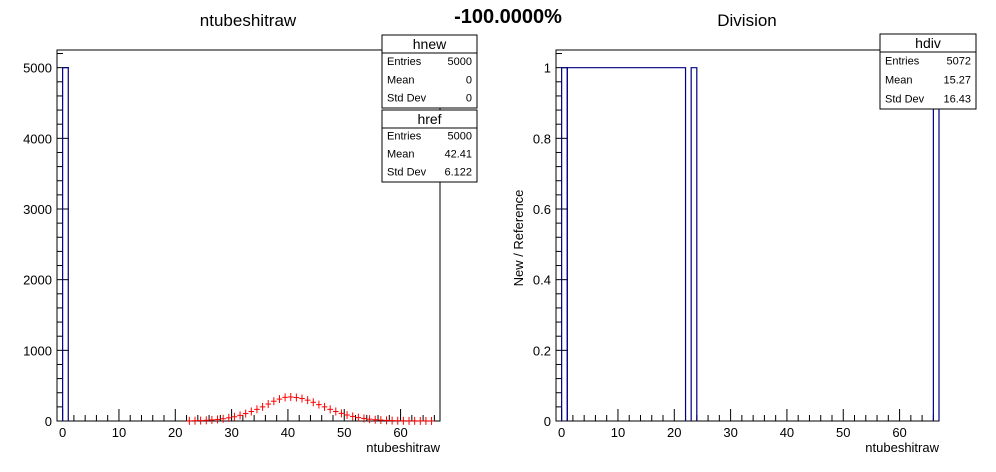 This screenshot has width=996, height=472. What do you see at coordinates (542, 350) in the screenshot?
I see `y-tick-label: 0.2` at bounding box center [542, 350].